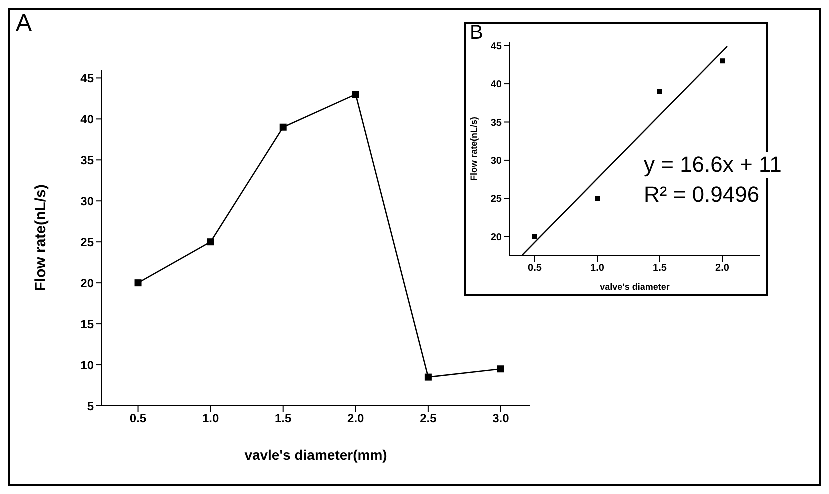 This screenshot has height=494, width=829. Describe the element at coordinates (24, 24) in the screenshot. I see `chart-title: A` at that location.